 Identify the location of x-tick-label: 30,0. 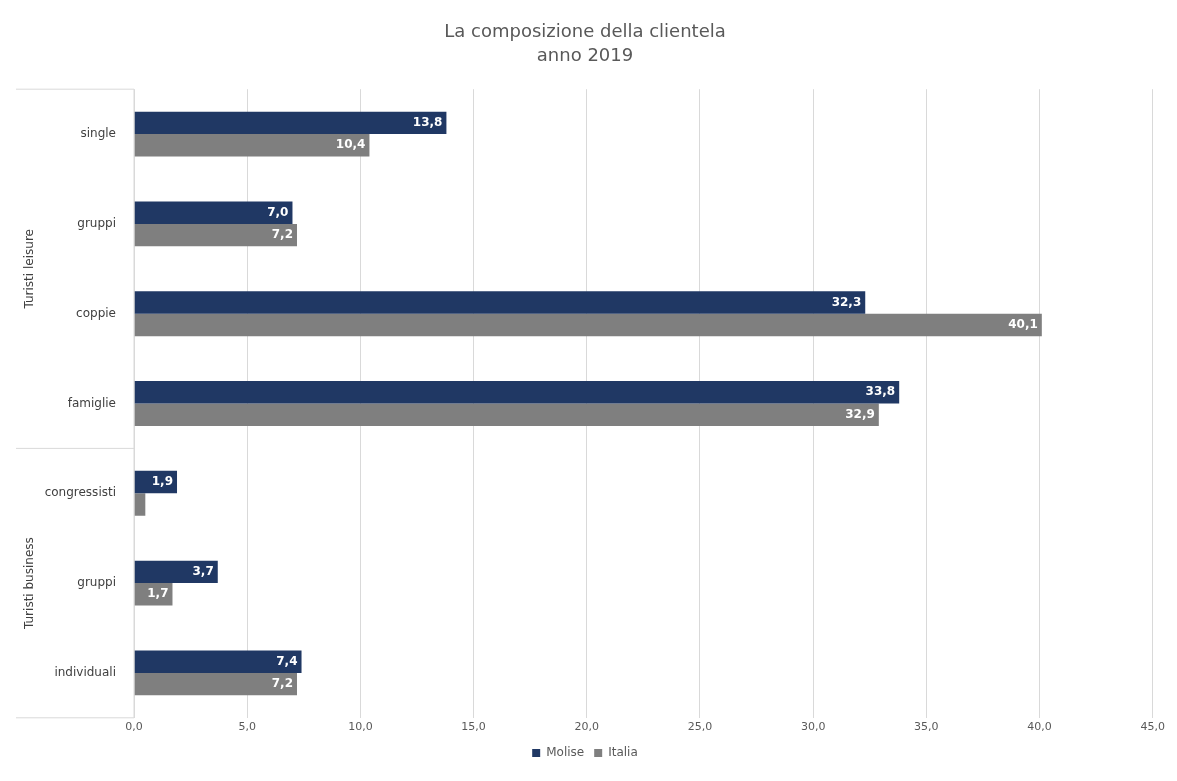
(813, 727).